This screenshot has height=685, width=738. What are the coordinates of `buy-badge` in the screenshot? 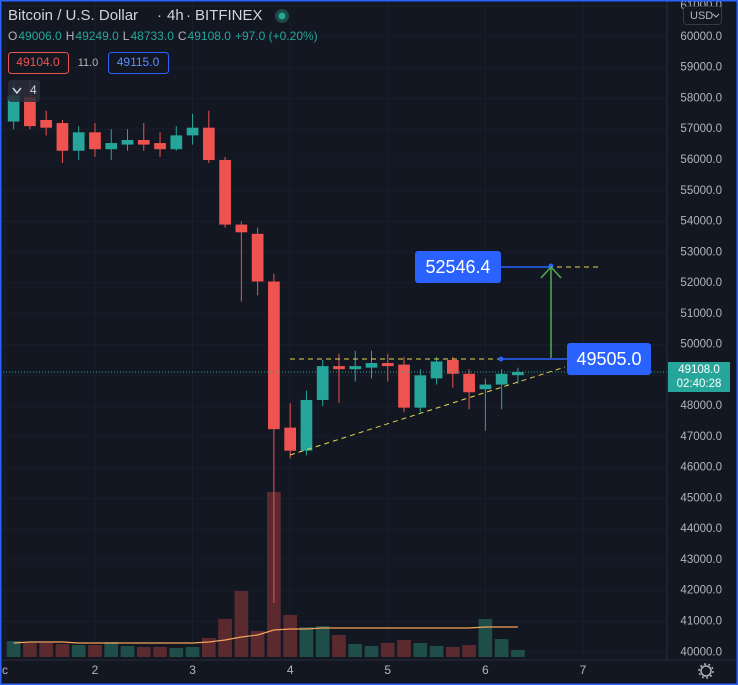 It's located at (138, 63).